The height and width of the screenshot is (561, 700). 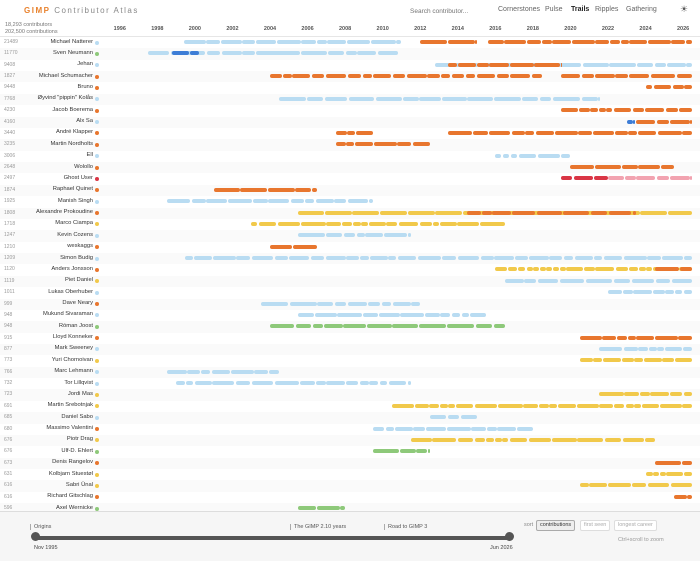 I want to click on contributor-row: 1874 Raphael Quinet, so click(x=350, y=190).